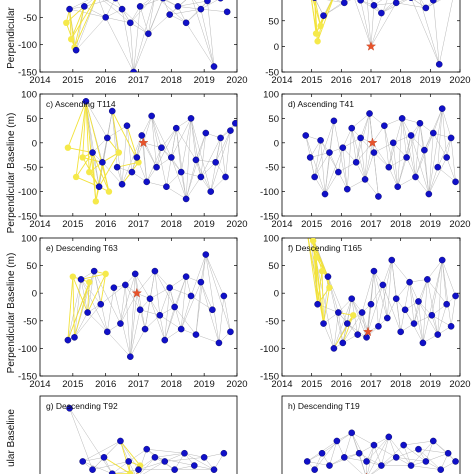 The height and width of the screenshot is (474, 474). What do you see at coordinates (276, 47) in the screenshot?
I see `y-tick-label: 0` at bounding box center [276, 47].